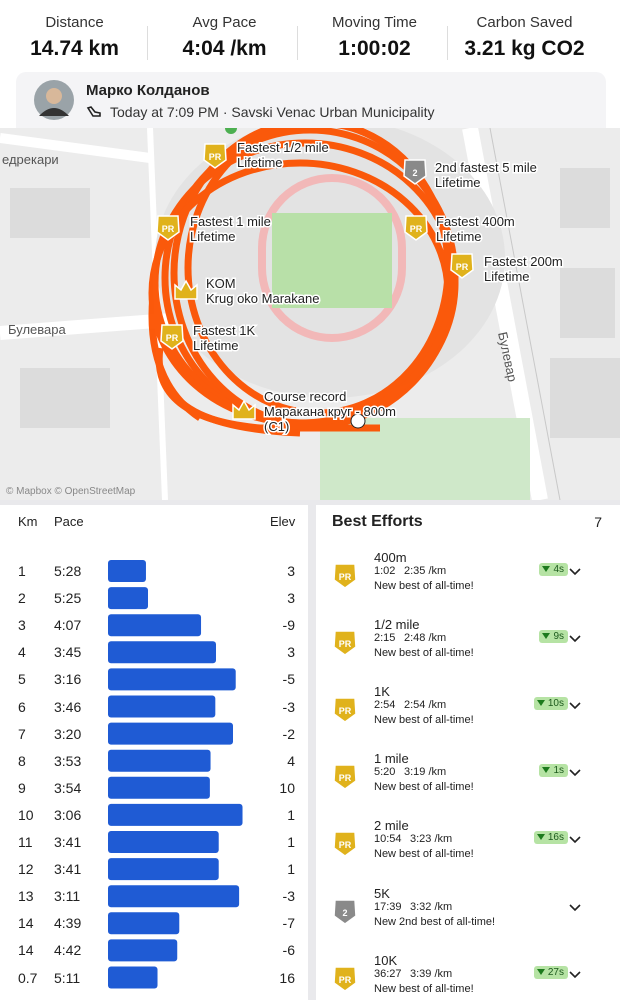 The image size is (620, 1000). Describe the element at coordinates (374, 48) in the screenshot. I see `stat-value: 1:00:02` at that location.